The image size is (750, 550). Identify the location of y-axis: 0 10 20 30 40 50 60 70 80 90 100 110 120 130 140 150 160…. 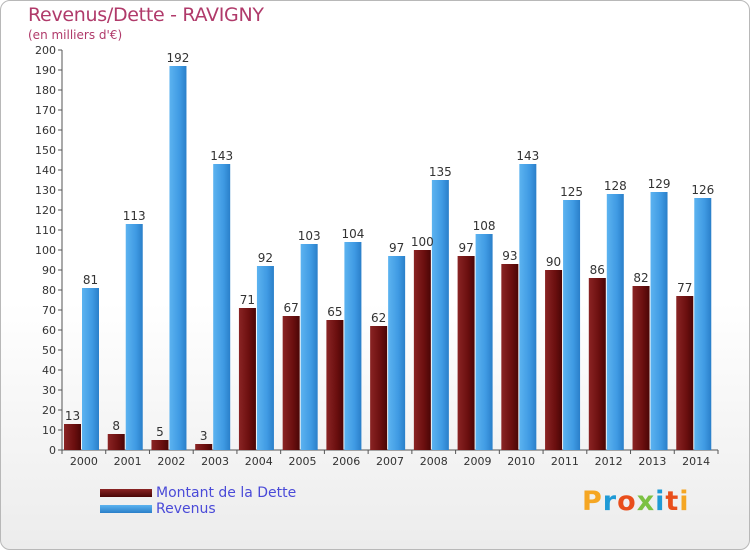
(49, 250).